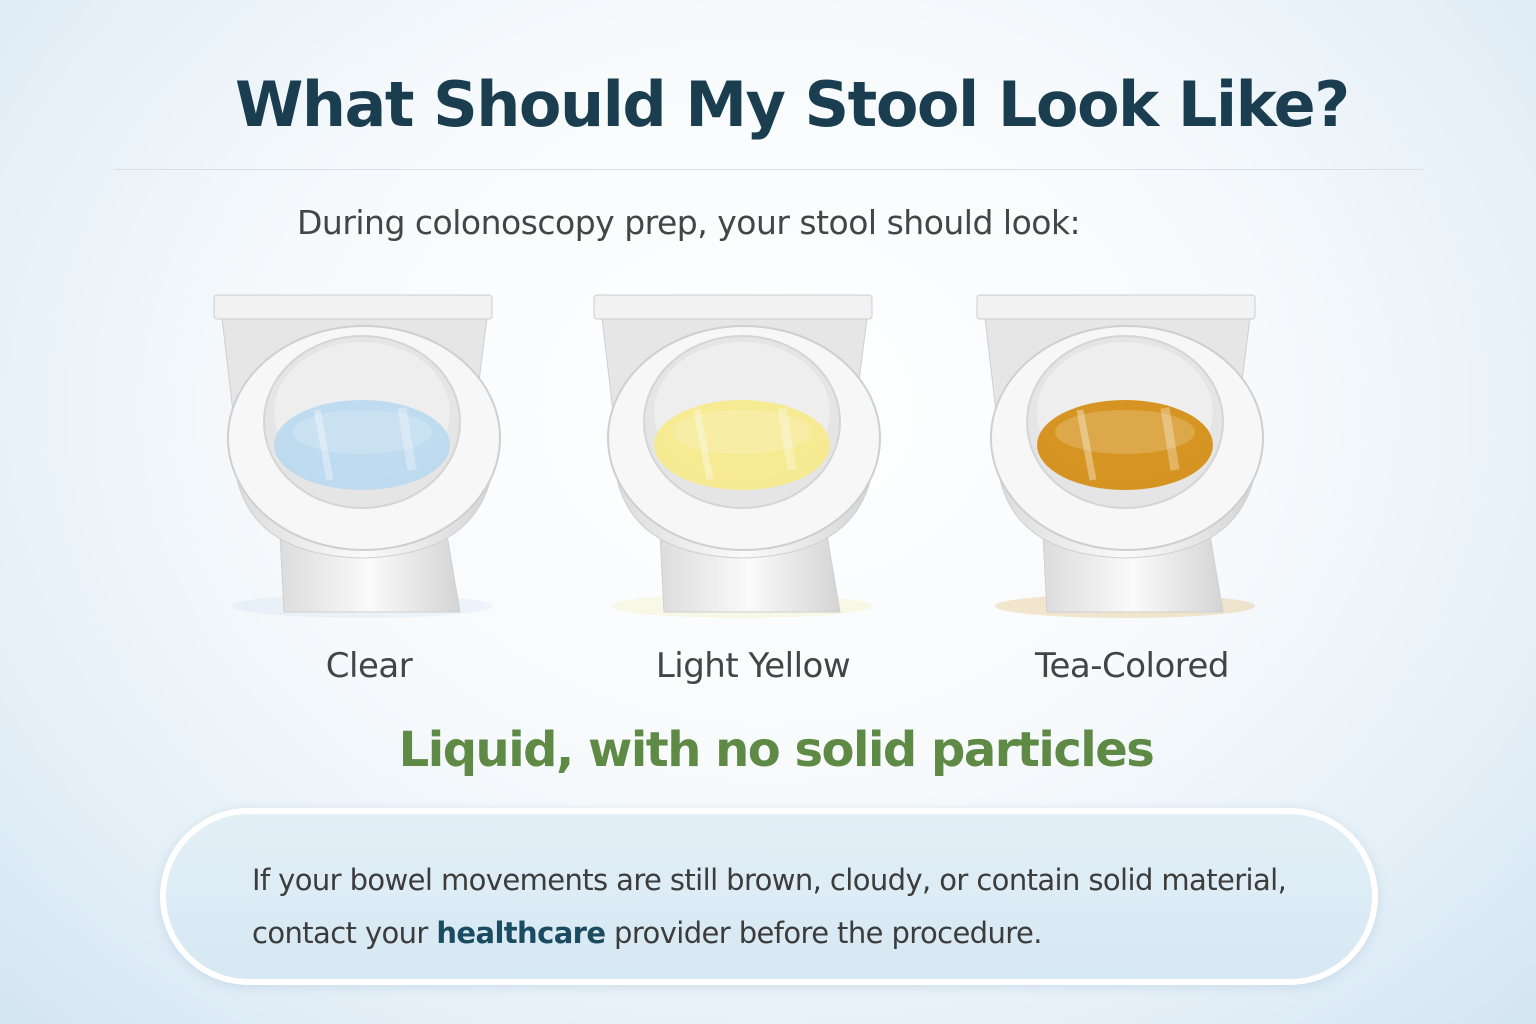  Describe the element at coordinates (792, 104) in the screenshot. I see `page-title: What Should My Stool Look Like?` at that location.